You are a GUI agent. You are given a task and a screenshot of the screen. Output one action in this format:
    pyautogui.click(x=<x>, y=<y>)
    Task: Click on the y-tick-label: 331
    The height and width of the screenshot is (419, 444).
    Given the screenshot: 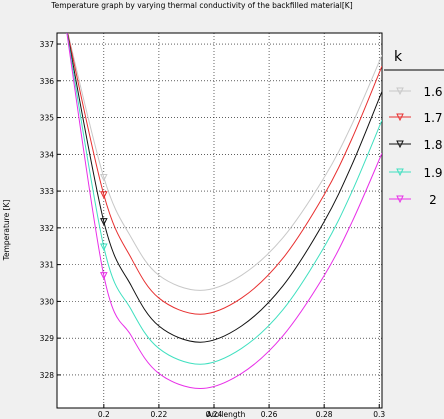 What is the action you would take?
    pyautogui.click(x=47, y=265)
    